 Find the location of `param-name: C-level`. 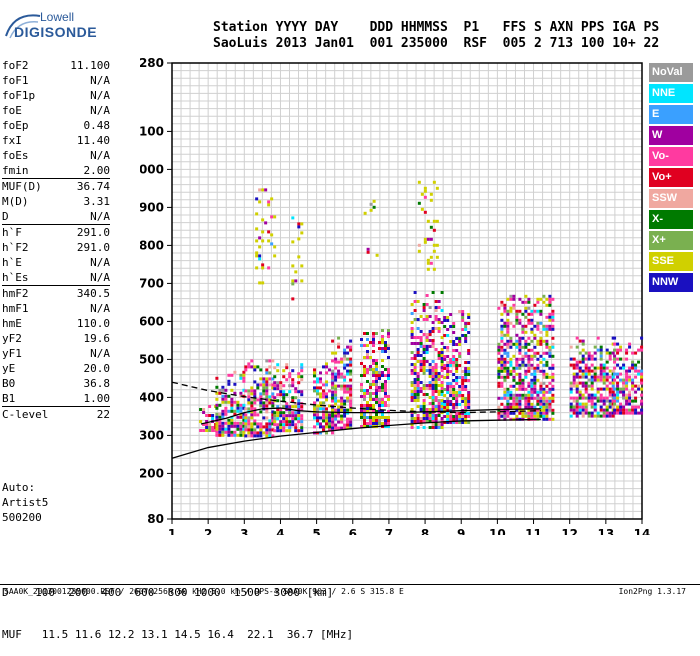

param-name: C-level is located at coordinates (25, 414).